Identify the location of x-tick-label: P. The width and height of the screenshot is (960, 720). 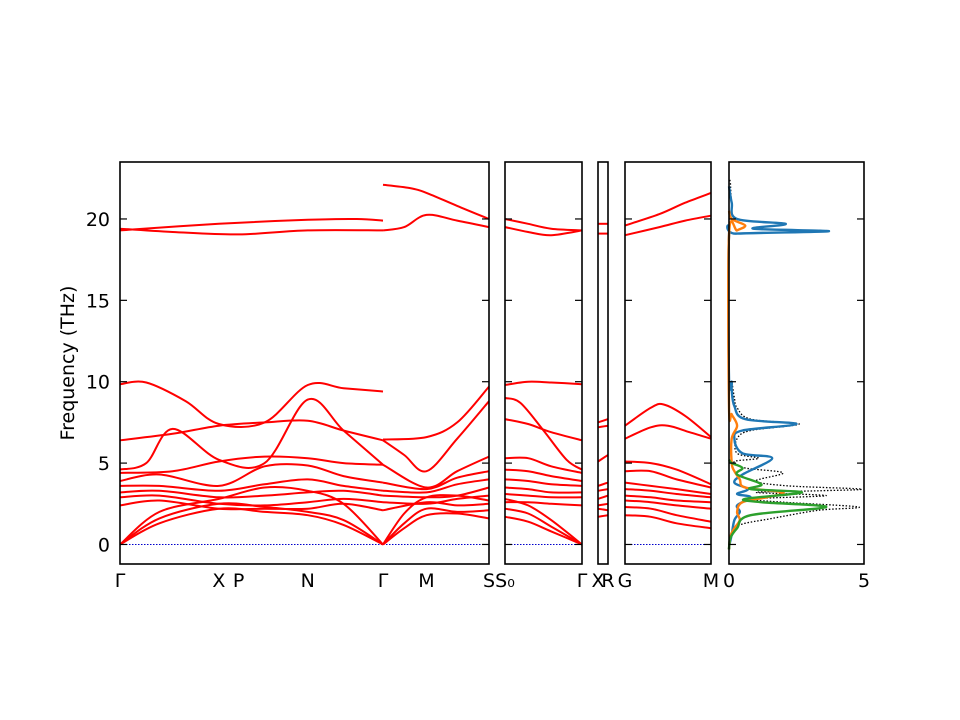
(238, 581).